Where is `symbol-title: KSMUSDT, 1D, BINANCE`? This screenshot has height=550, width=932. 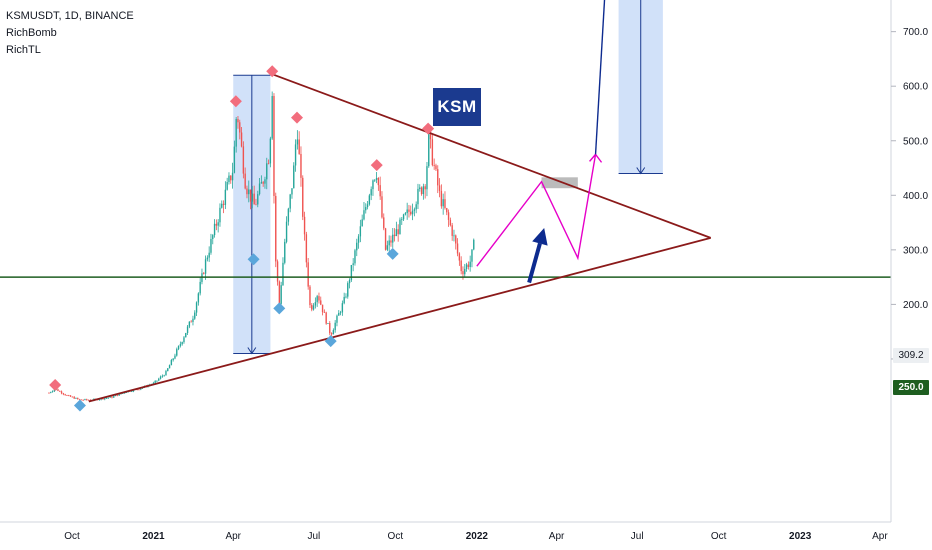
symbol-title: KSMUSDT, 1D, BINANCE is located at coordinates (70, 16).